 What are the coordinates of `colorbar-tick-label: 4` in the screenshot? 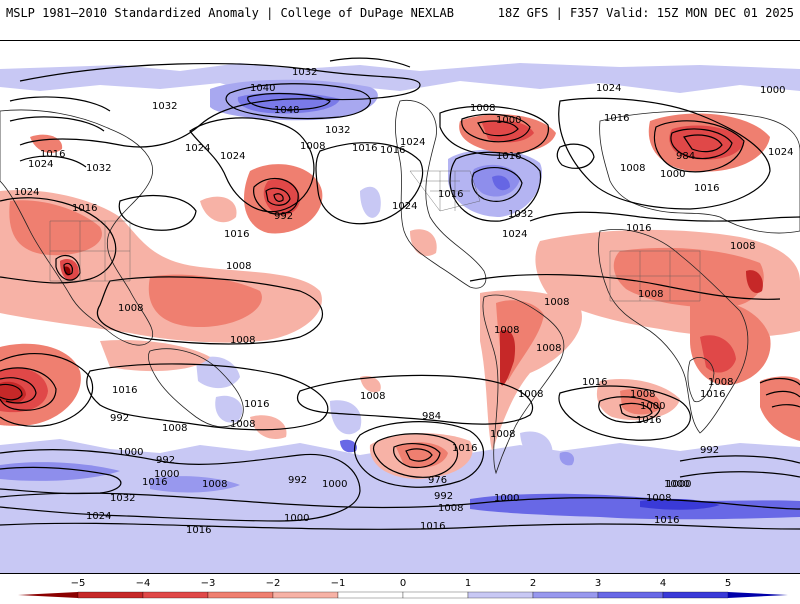 It's located at (663, 583).